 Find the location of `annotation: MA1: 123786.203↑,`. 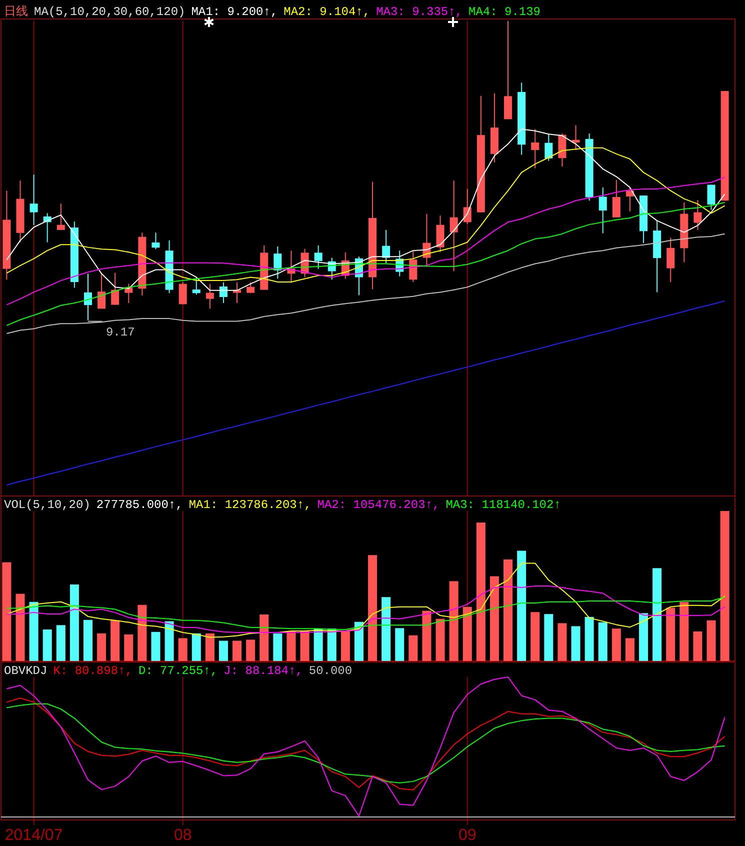

annotation: MA1: 123786.203↑, is located at coordinates (250, 505).